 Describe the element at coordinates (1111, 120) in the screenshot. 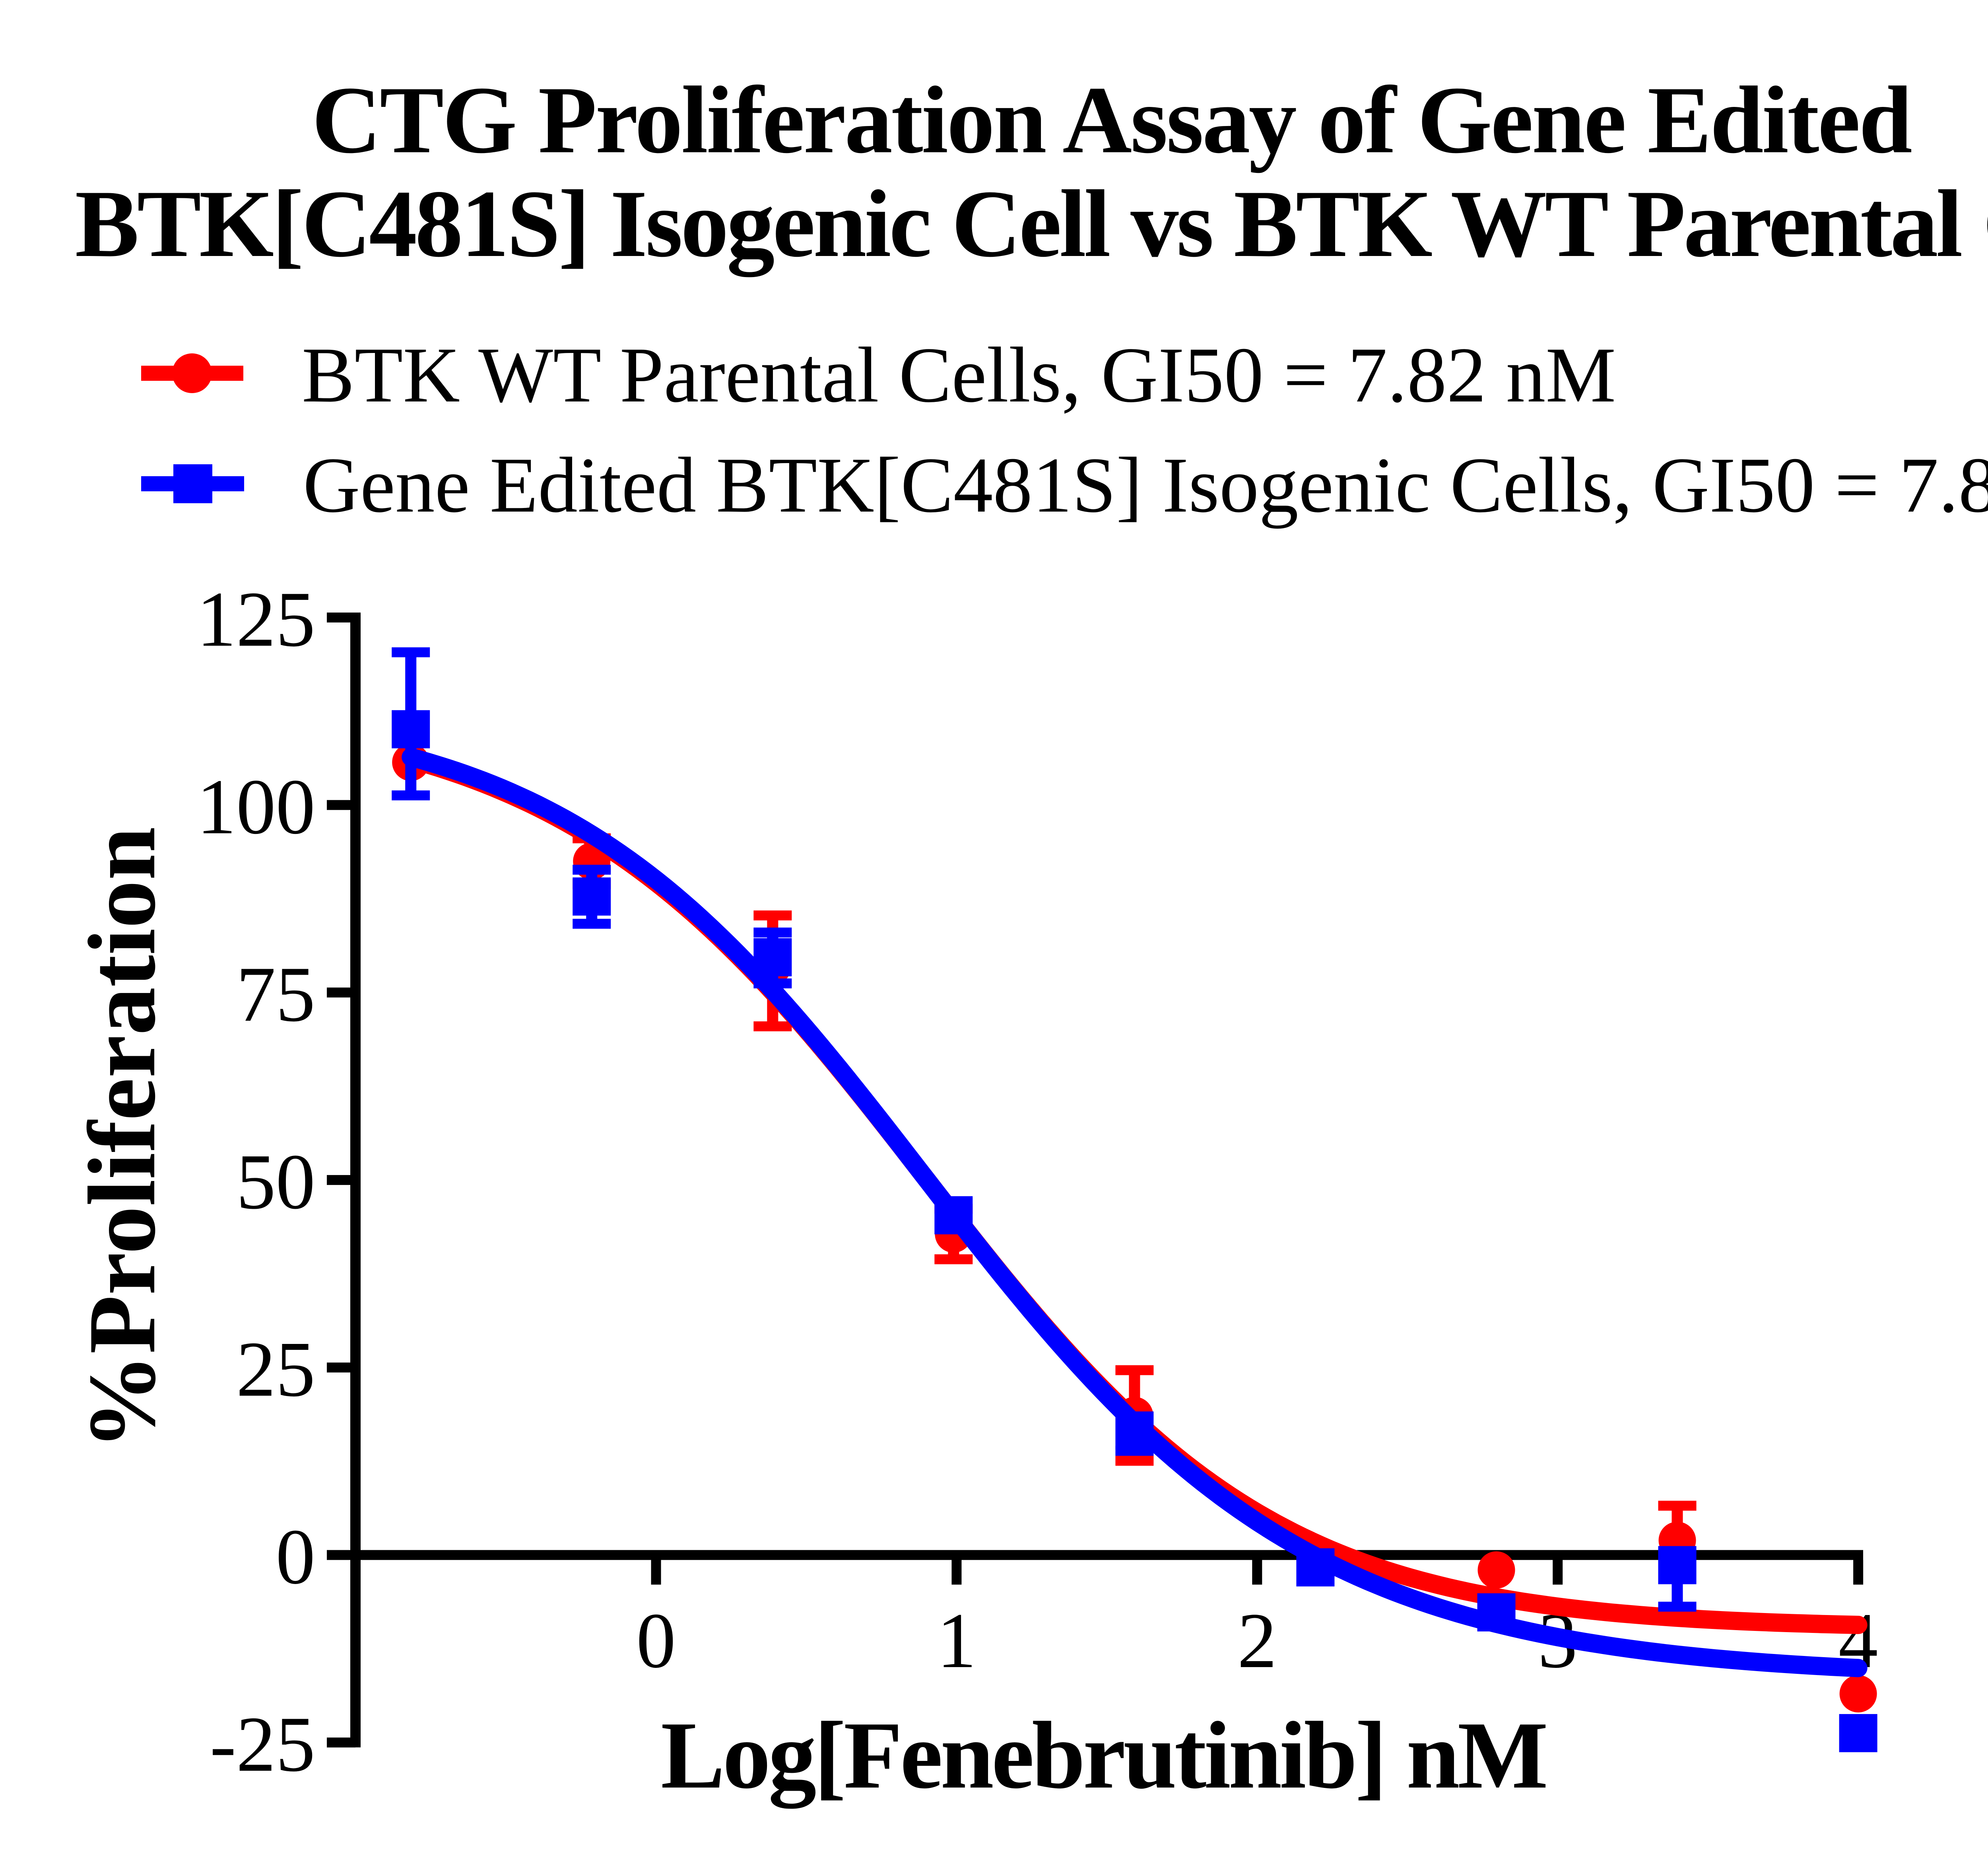

I see `svg-text:CTG Proliferation Assay of Gen: CTG Proliferation Assay of Gene Edited` at that location.